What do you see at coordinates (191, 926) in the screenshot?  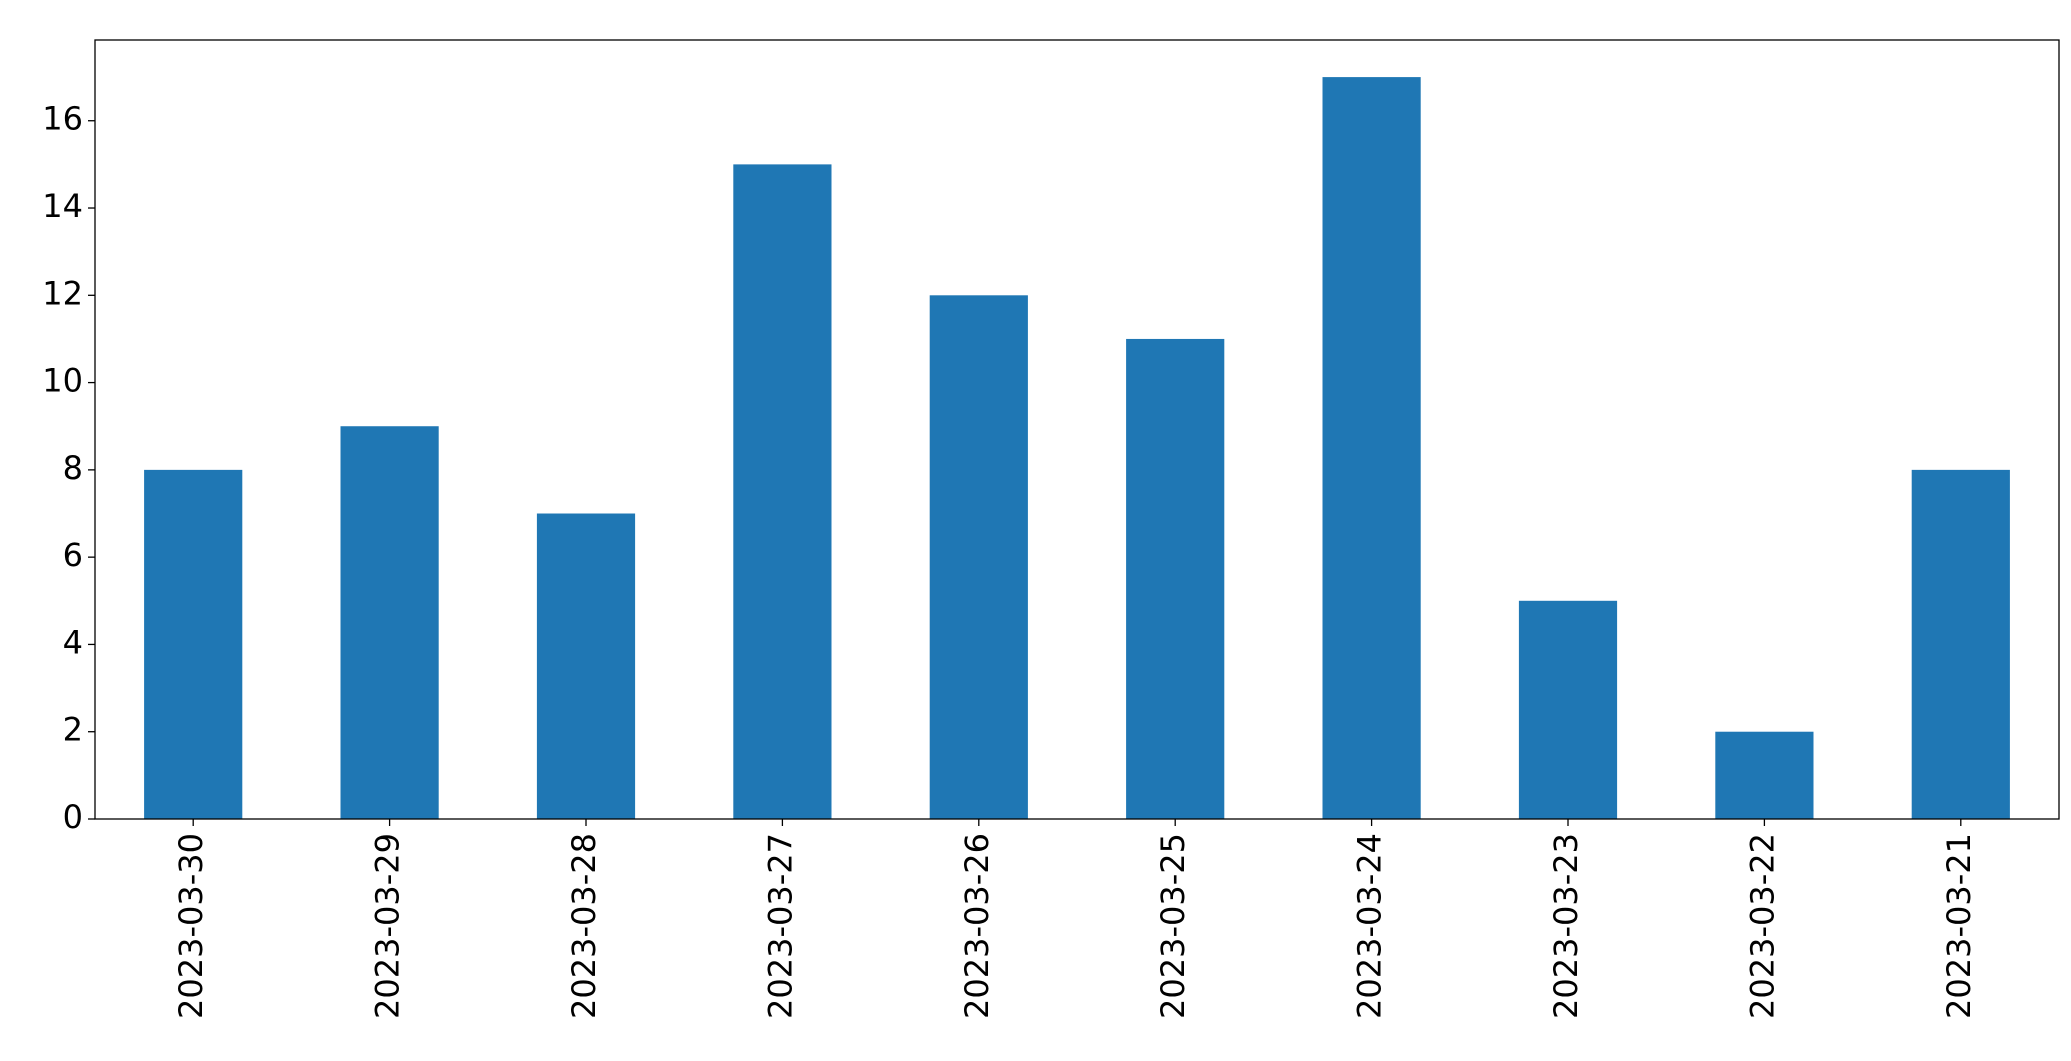 I see `x-tick-label: 2023-03-30` at bounding box center [191, 926].